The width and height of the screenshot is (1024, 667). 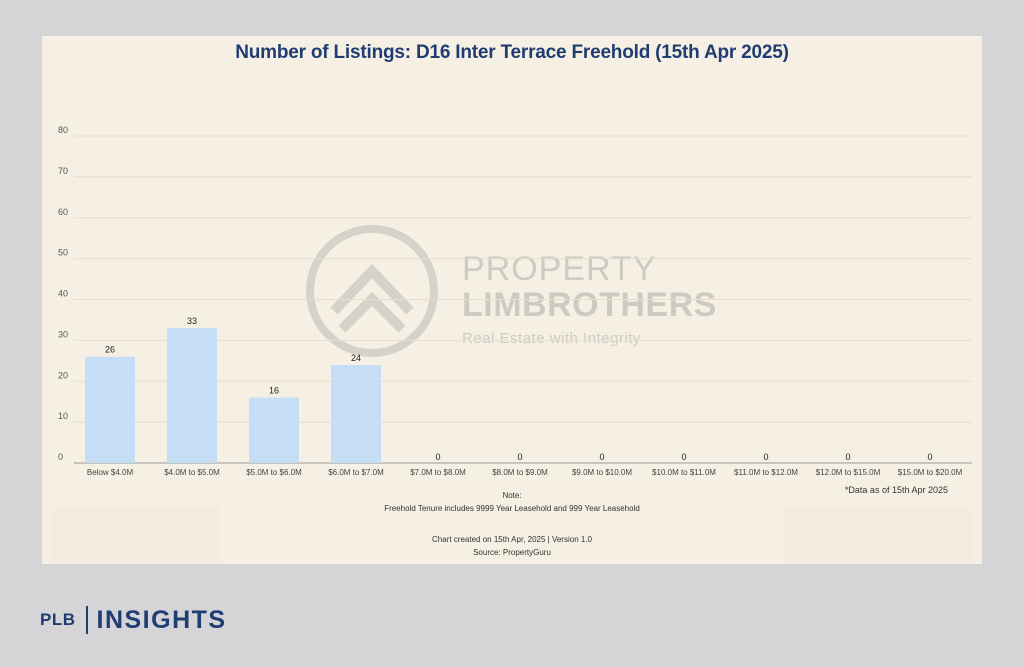 What do you see at coordinates (930, 472) in the screenshot?
I see `x-tick-label: $15.0M to $20.0M` at bounding box center [930, 472].